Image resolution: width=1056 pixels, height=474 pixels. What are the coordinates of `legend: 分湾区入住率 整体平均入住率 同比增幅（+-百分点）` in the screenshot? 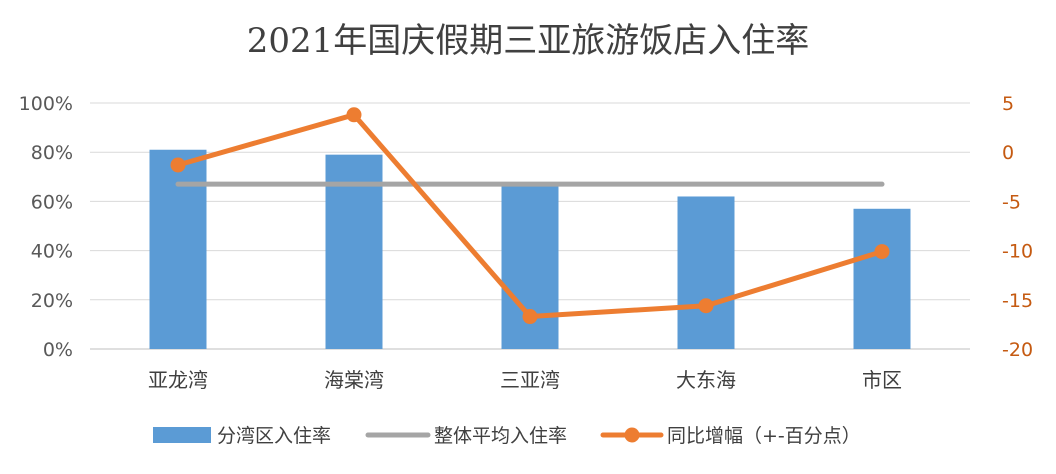 It's located at (507, 436).